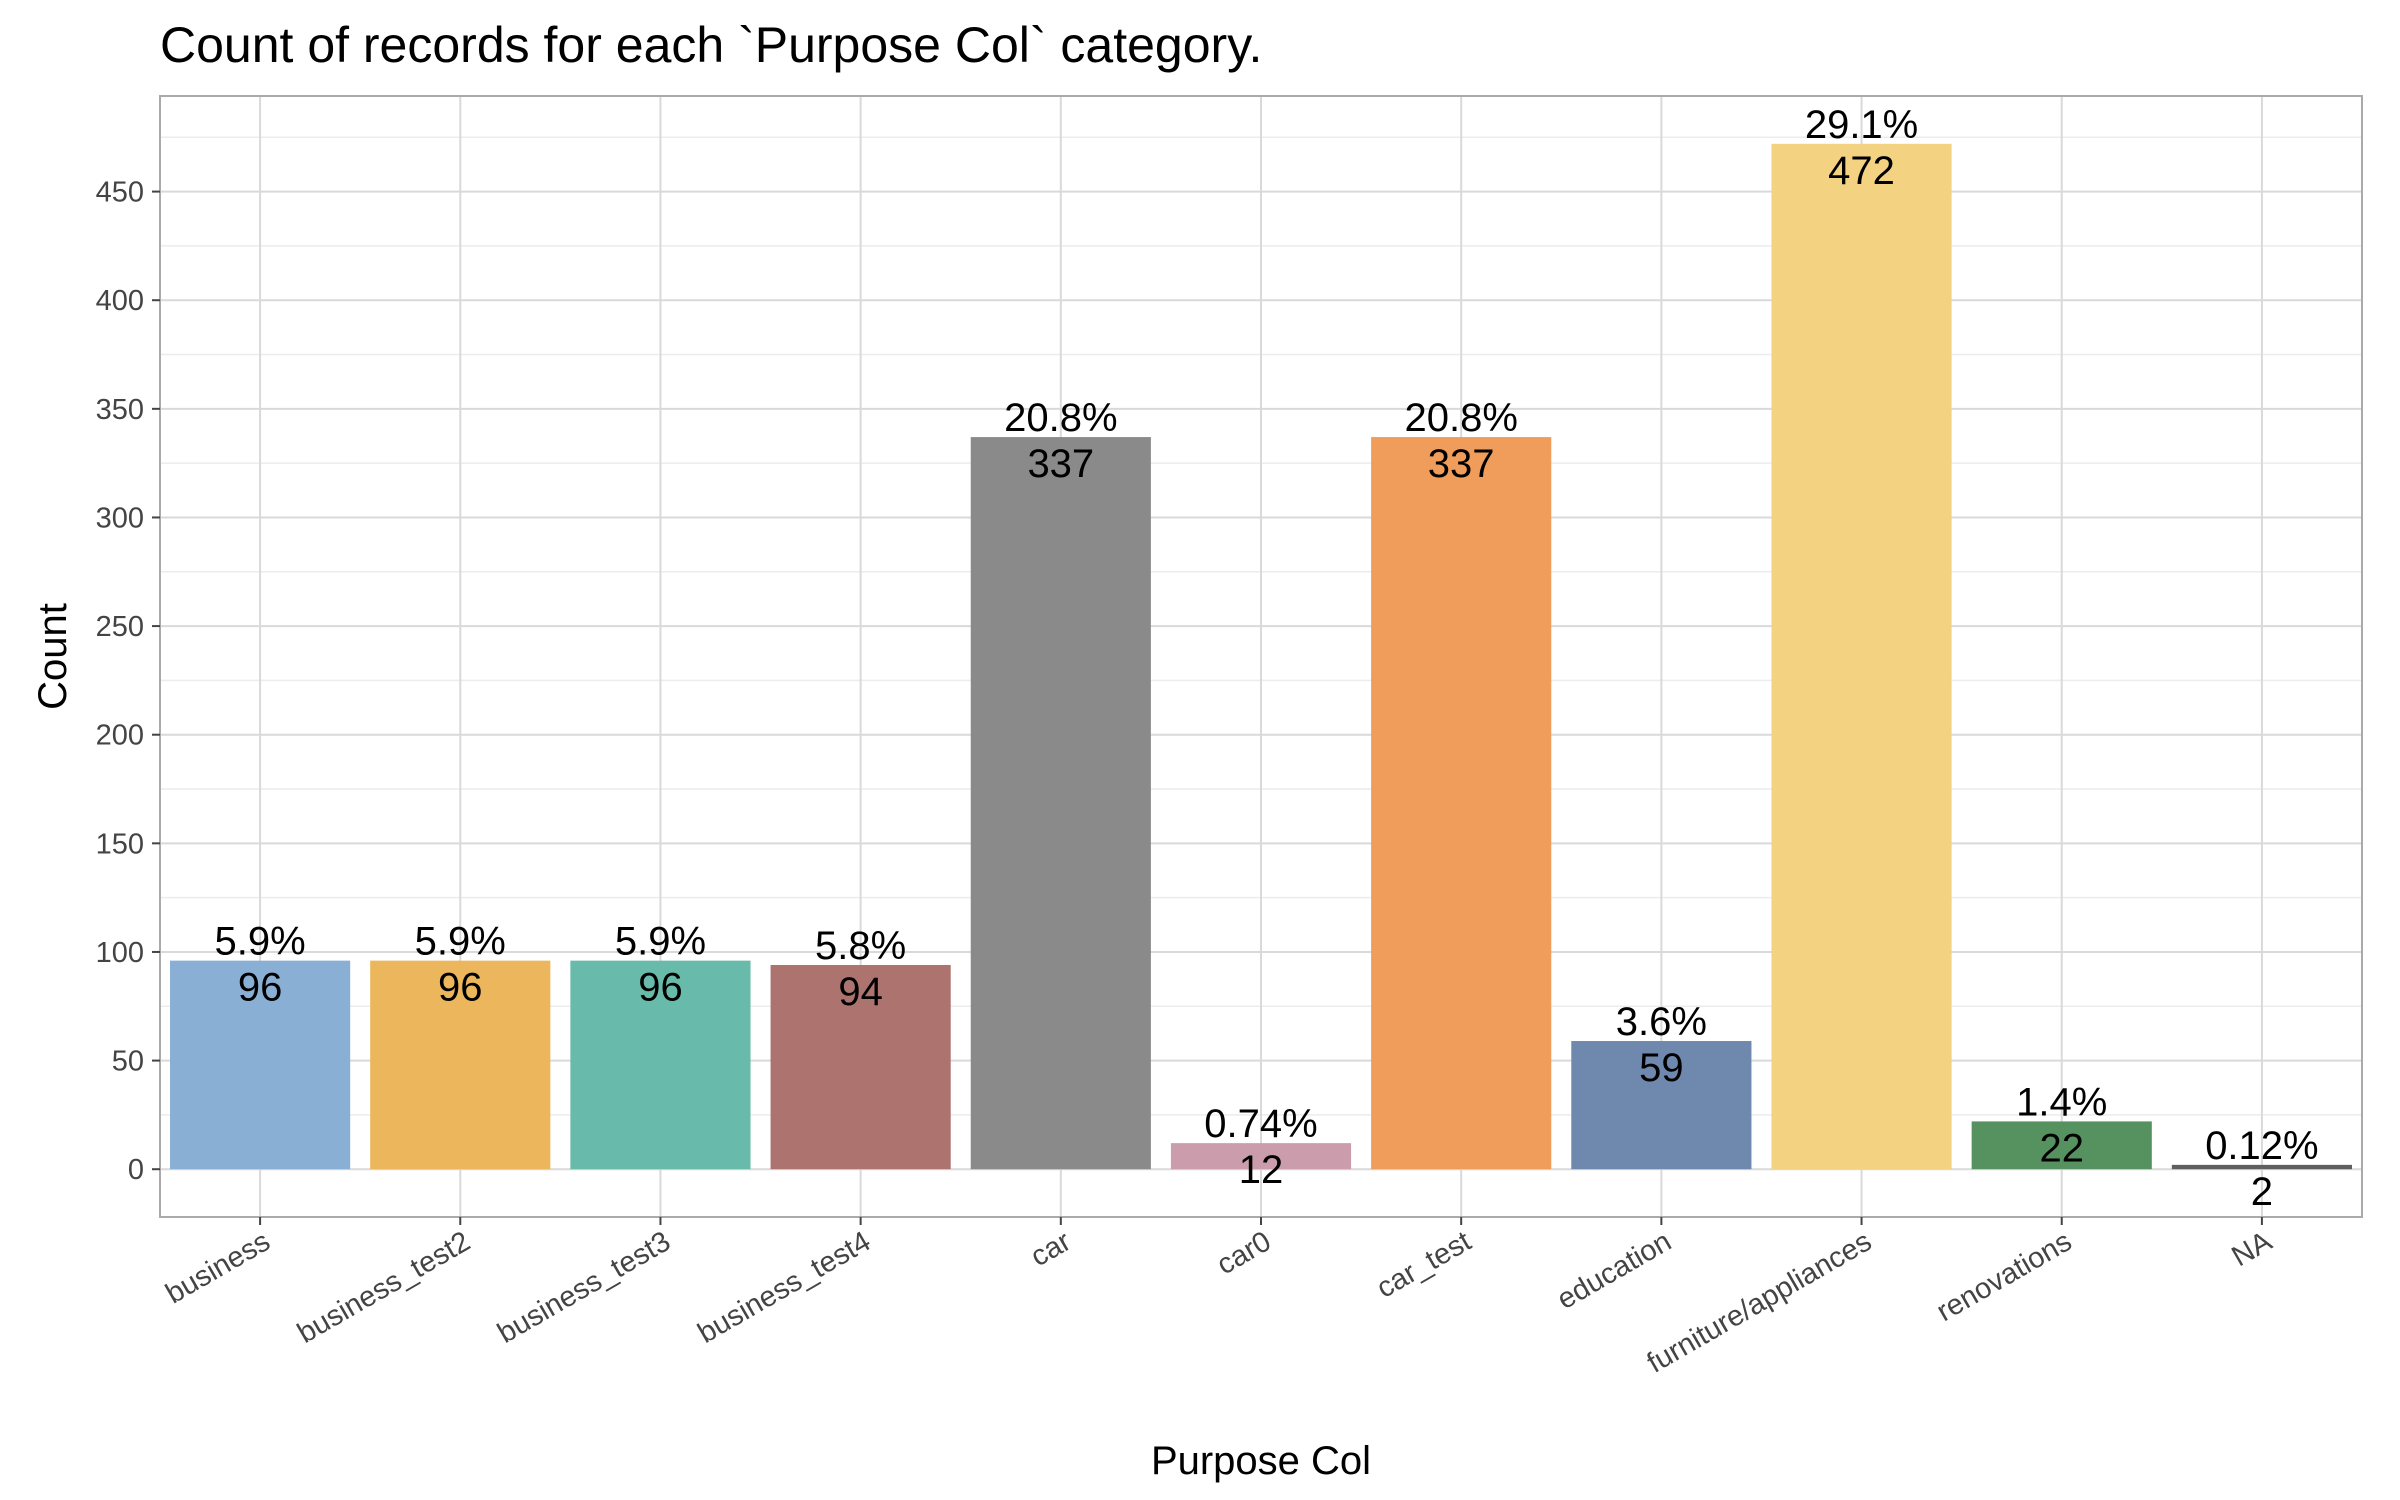 This screenshot has width=2400, height=1500. I want to click on bar-count-label: 22, so click(2061, 1148).